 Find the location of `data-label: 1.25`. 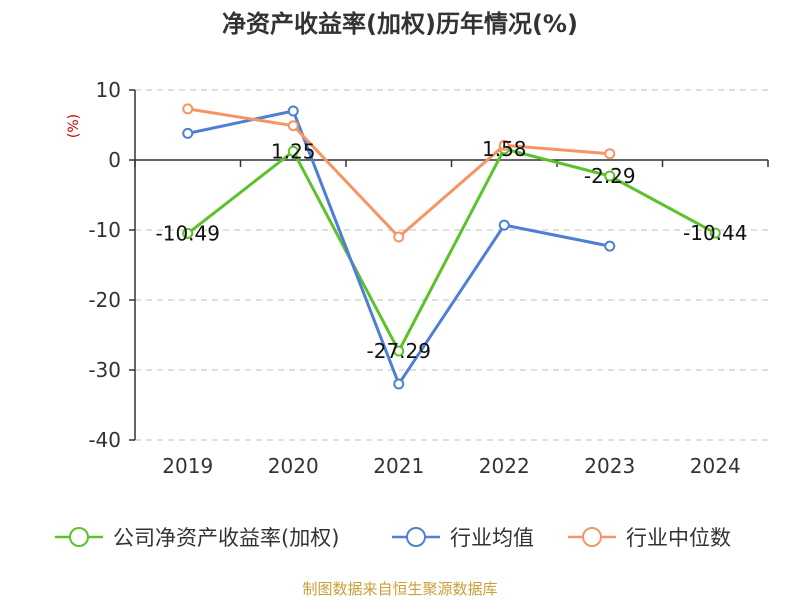

data-label: 1.25 is located at coordinates (293, 151).